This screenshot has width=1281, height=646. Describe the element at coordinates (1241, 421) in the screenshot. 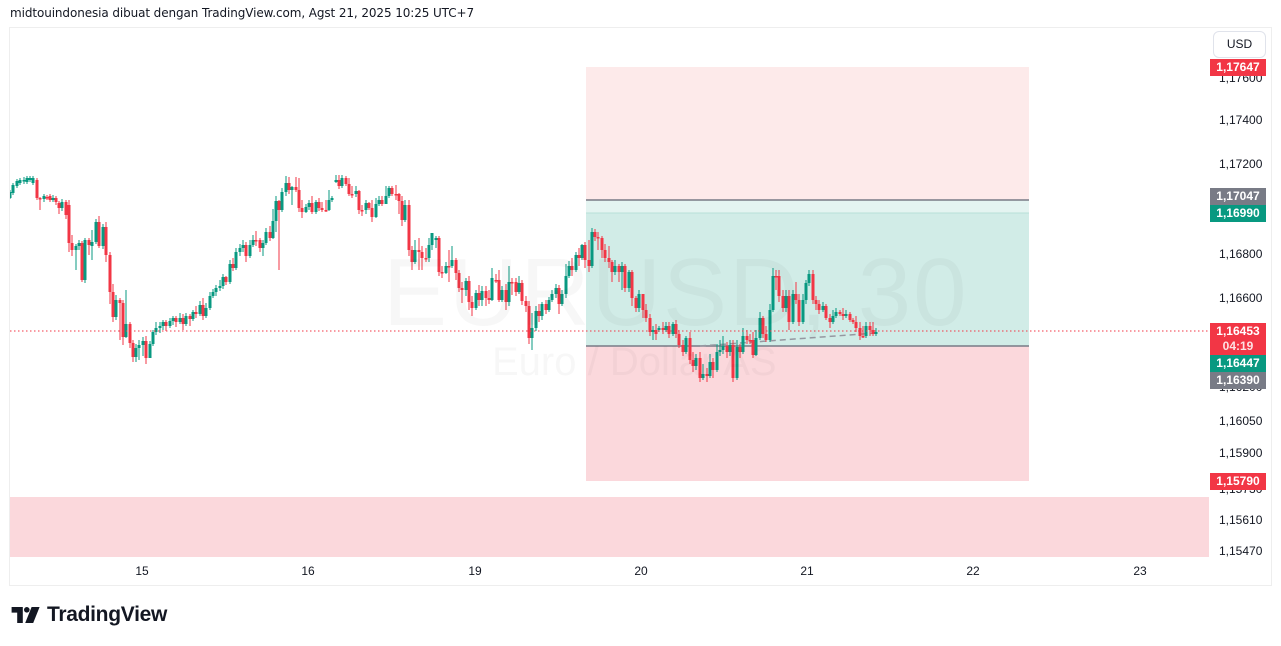

I see `price-tick-label: 1,16050` at that location.